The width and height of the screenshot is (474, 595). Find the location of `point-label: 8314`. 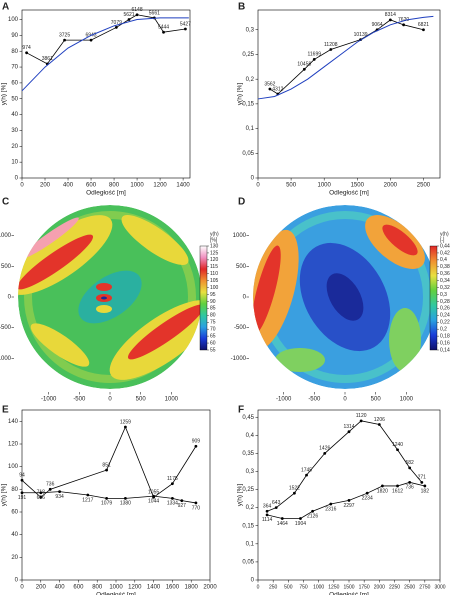

point-label: 8314 is located at coordinates (390, 15).